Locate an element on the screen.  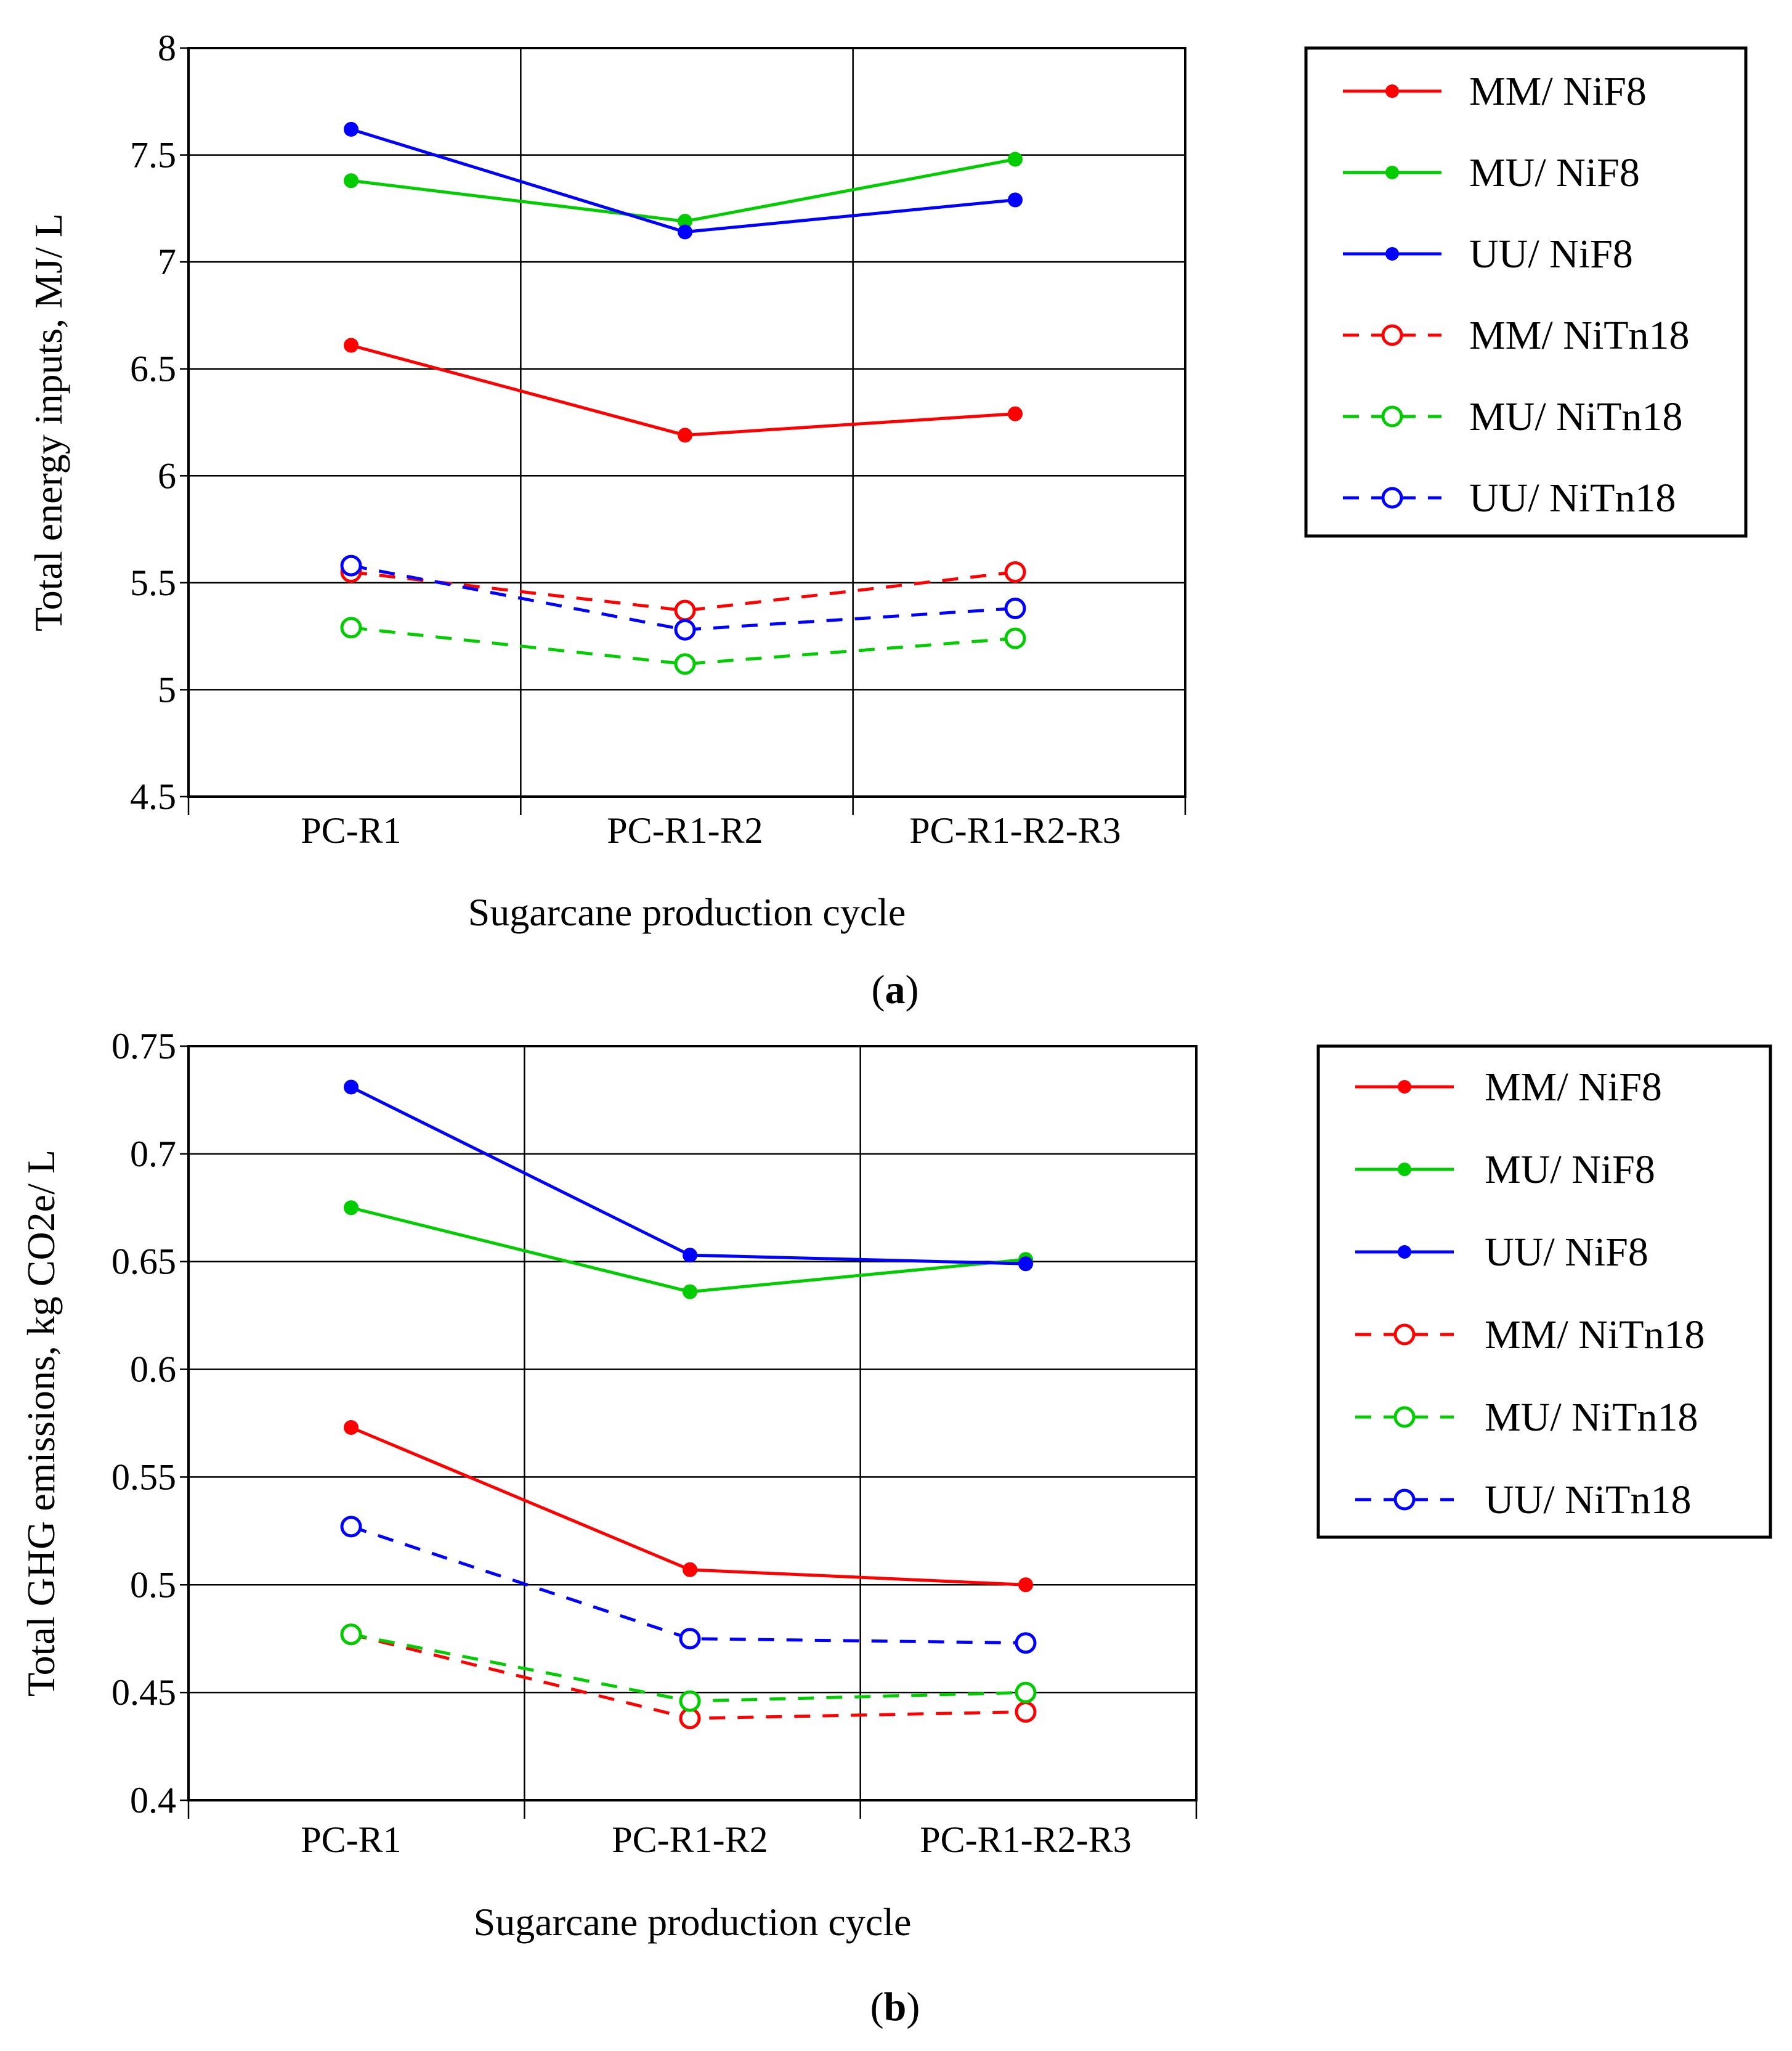
panel-caption: (a) is located at coordinates (895, 989).